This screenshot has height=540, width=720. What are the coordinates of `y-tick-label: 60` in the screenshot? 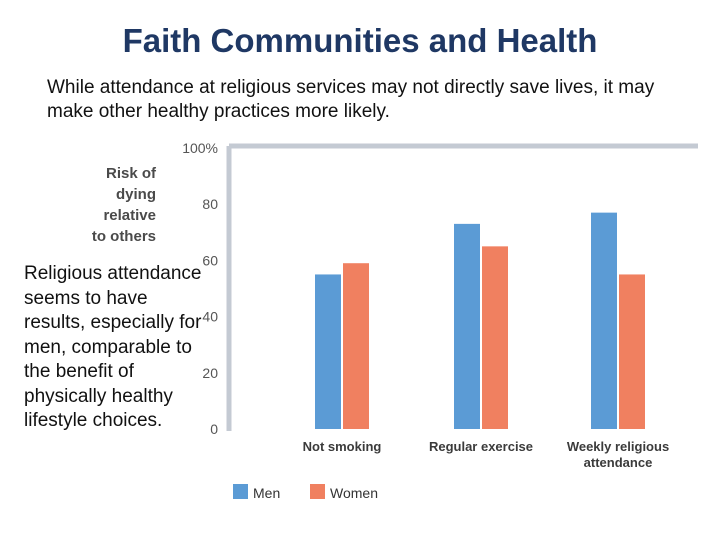 It's located at (210, 260).